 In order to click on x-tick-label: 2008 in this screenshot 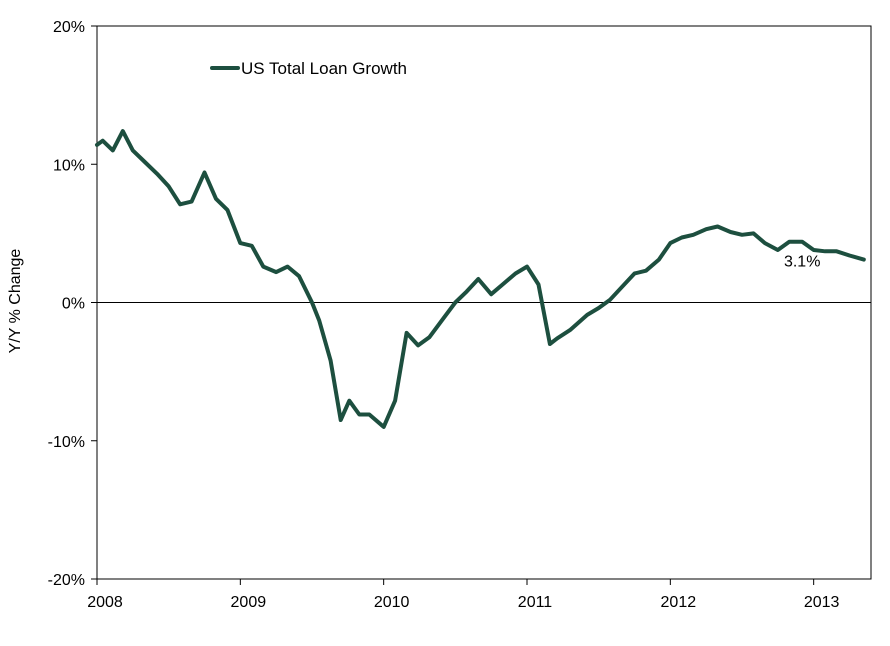, I will do `click(105, 602)`.